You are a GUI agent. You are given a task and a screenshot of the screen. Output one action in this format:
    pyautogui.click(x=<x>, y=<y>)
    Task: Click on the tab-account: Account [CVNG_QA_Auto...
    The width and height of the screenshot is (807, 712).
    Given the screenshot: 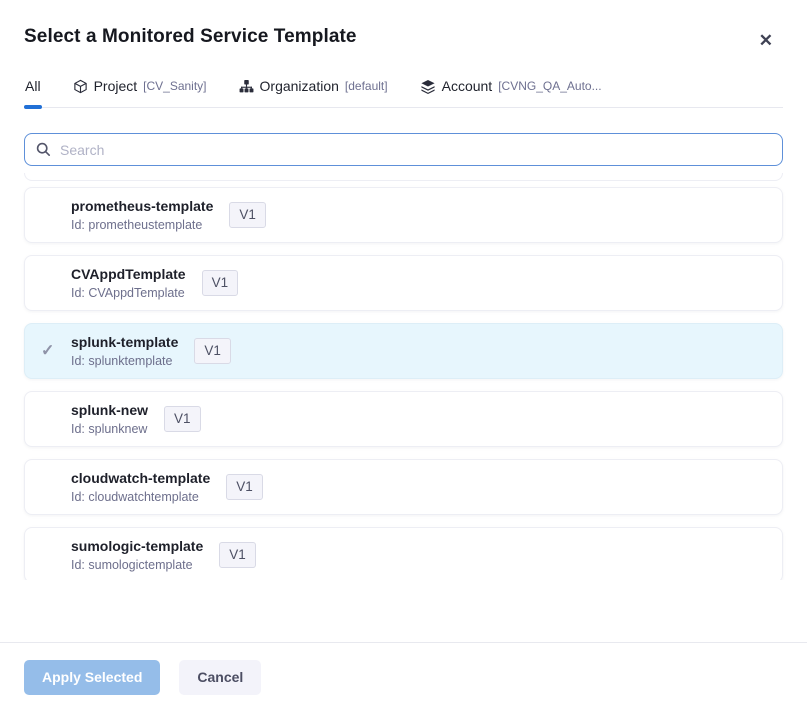 What is the action you would take?
    pyautogui.click(x=511, y=89)
    